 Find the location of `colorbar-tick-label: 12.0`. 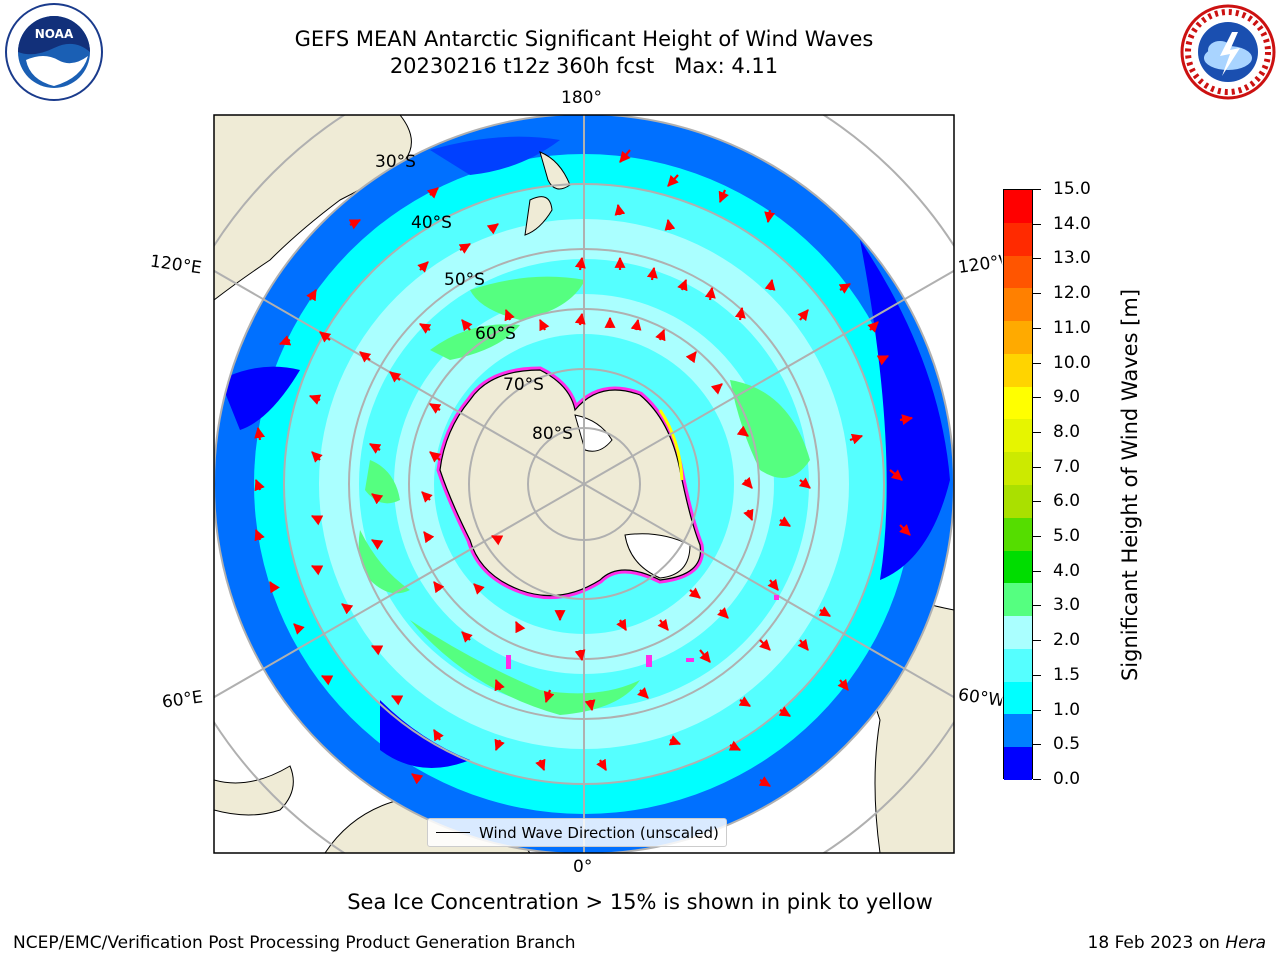

colorbar-tick-label: 12.0 is located at coordinates (1072, 293).